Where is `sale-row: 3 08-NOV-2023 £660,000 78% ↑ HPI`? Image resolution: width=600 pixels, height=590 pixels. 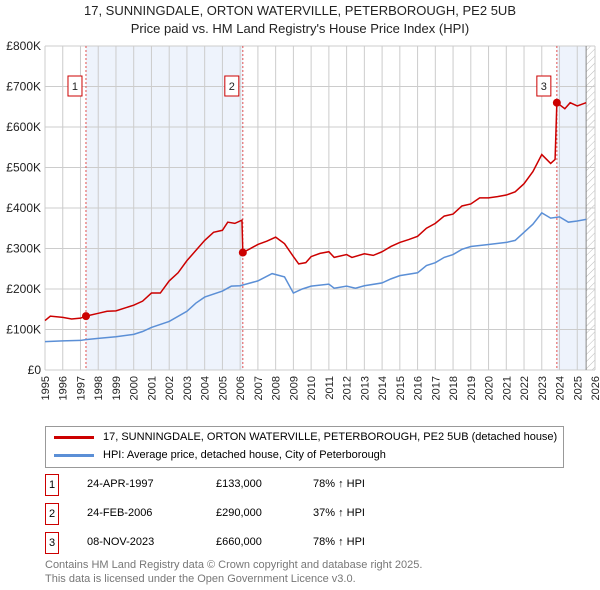
sale-row: 3 08-NOV-2023 £660,000 78% ↑ HPI is located at coordinates (245, 543).